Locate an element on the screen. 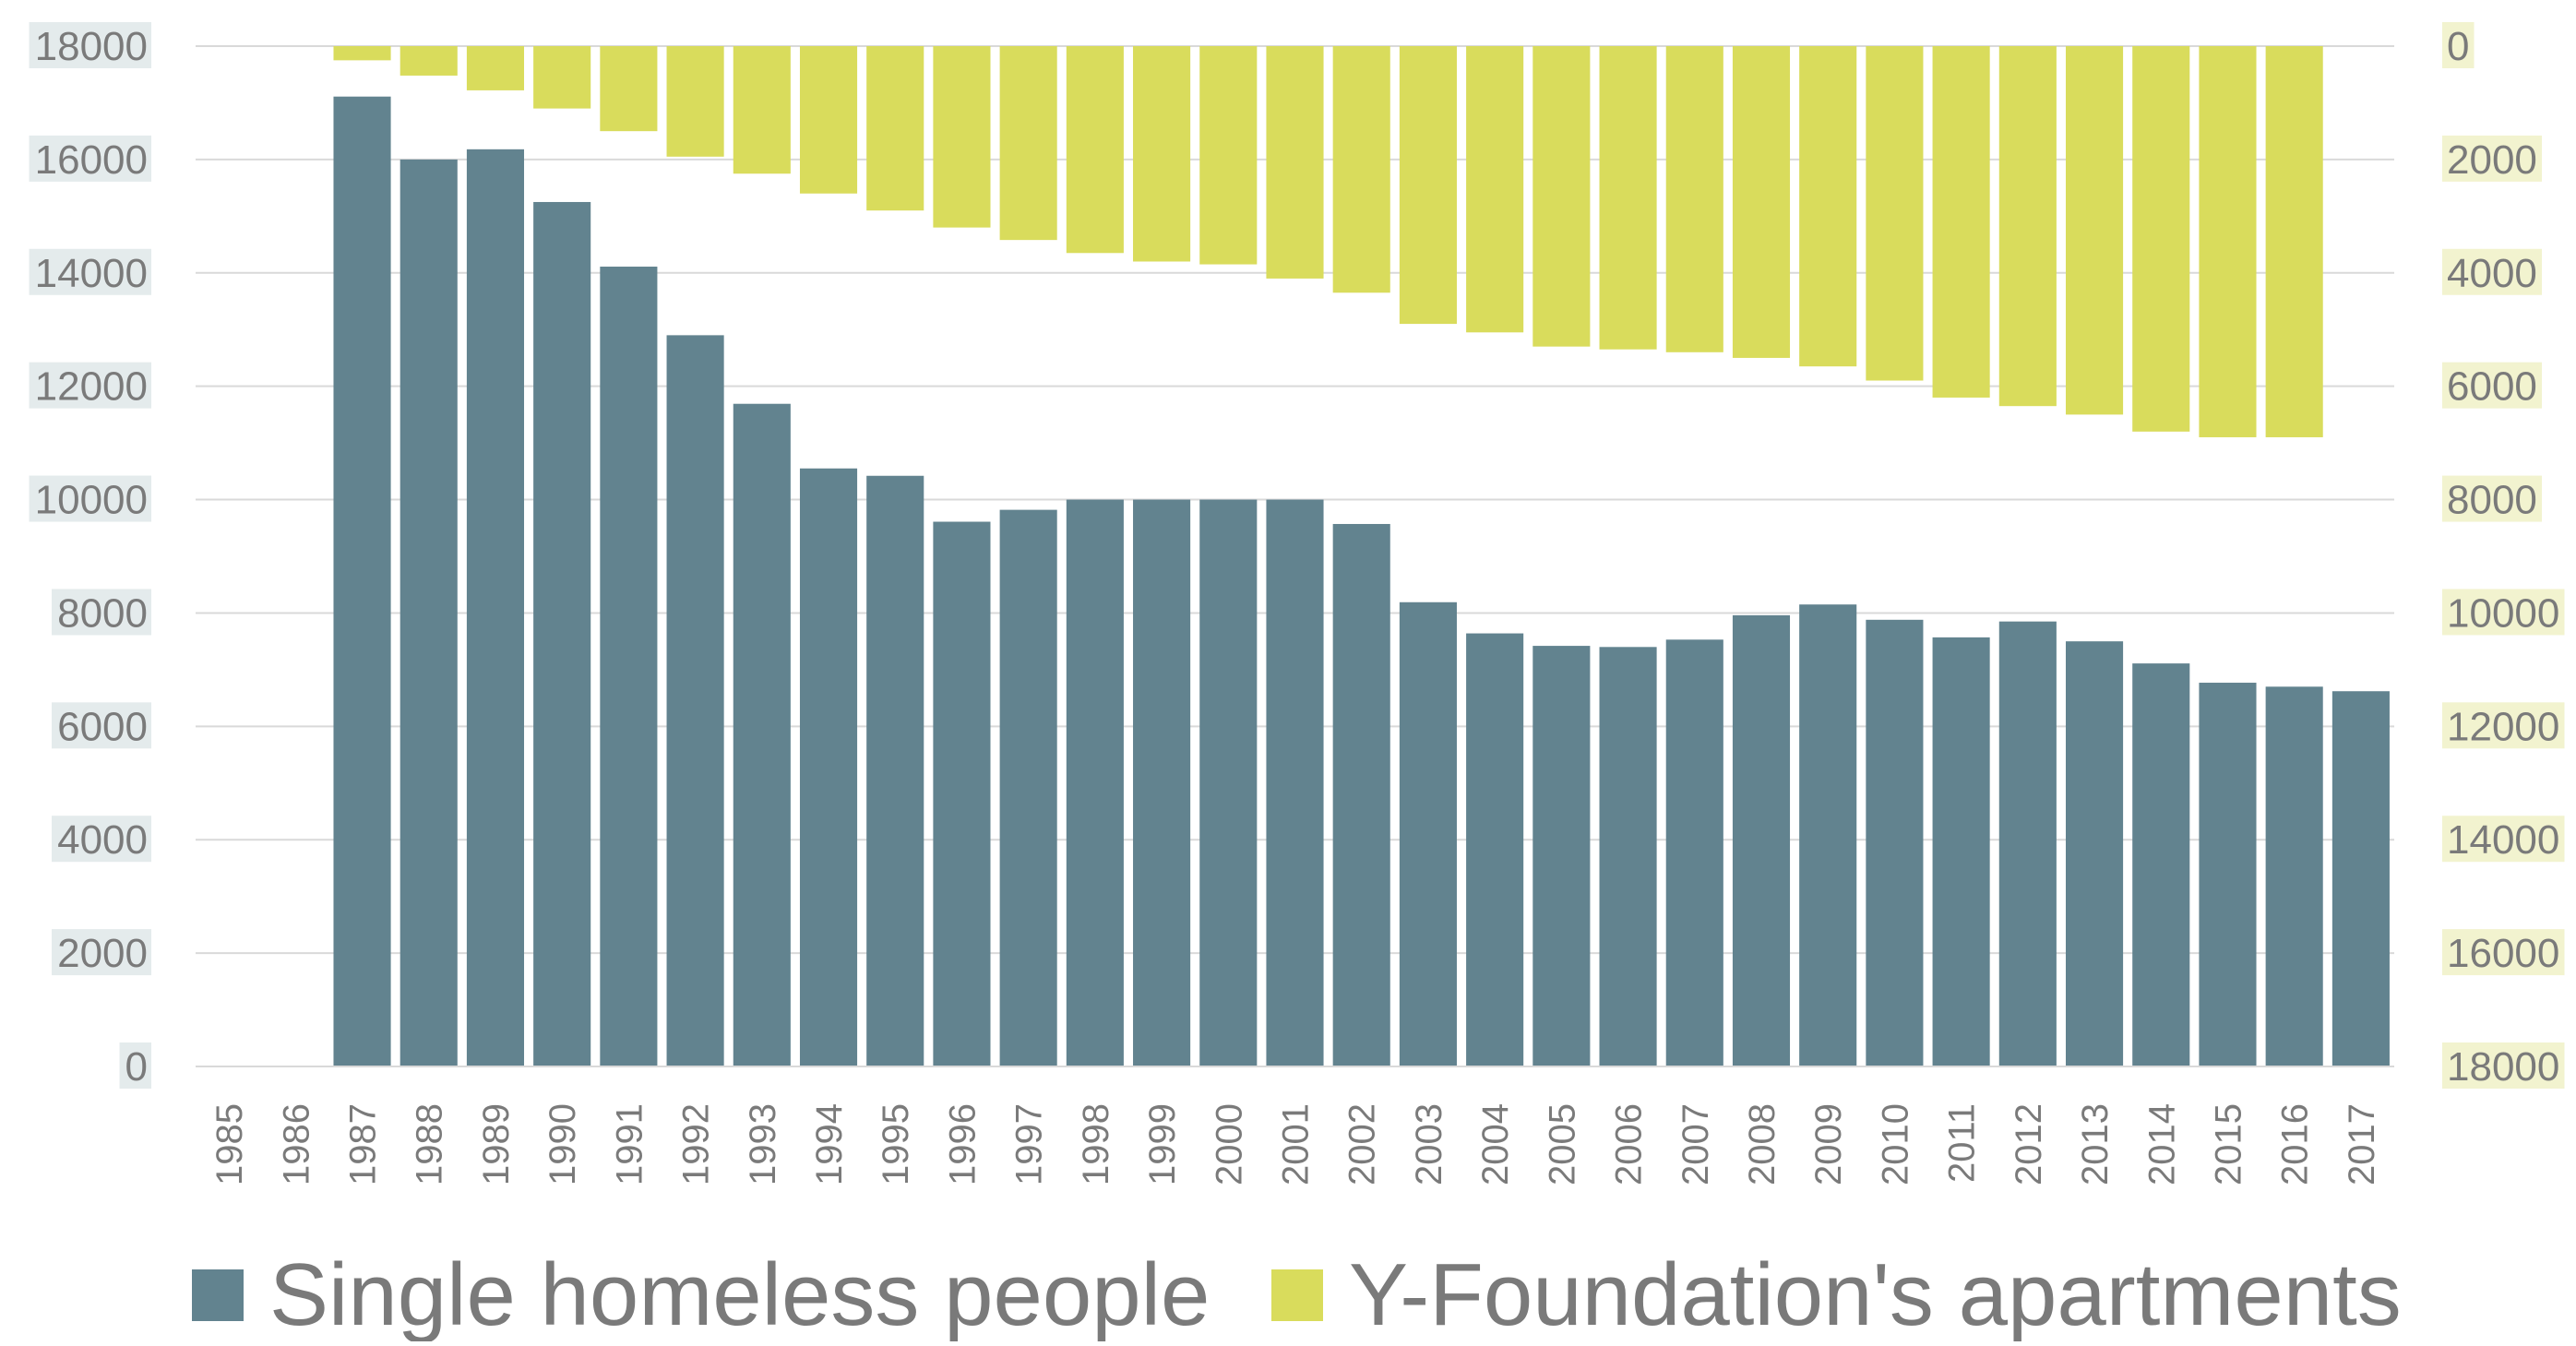 This screenshot has width=2576, height=1346. right-tick-label: 4000 is located at coordinates (2492, 273).